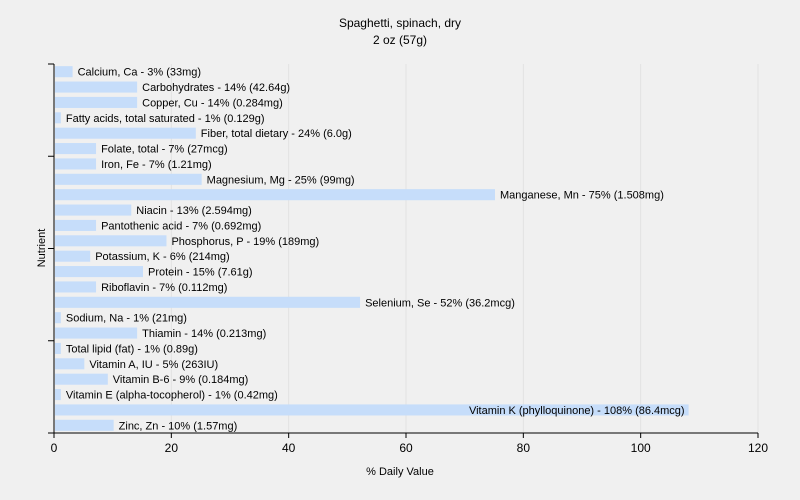  I want to click on bar-label: Fiber, total dietary - 24% (6.0g), so click(276, 134).